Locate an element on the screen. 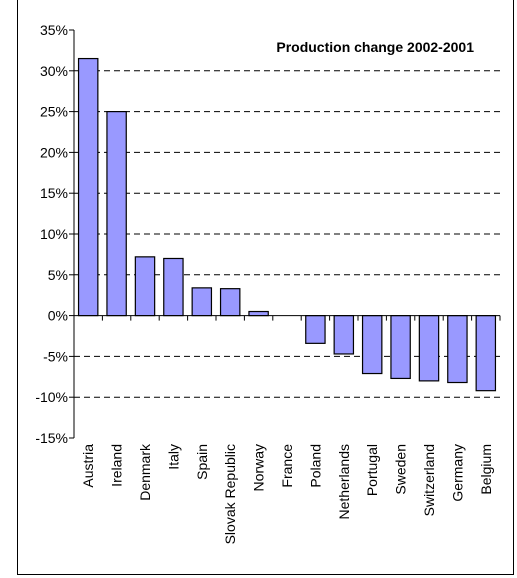  x-tick-label: Ireland is located at coordinates (117, 465).